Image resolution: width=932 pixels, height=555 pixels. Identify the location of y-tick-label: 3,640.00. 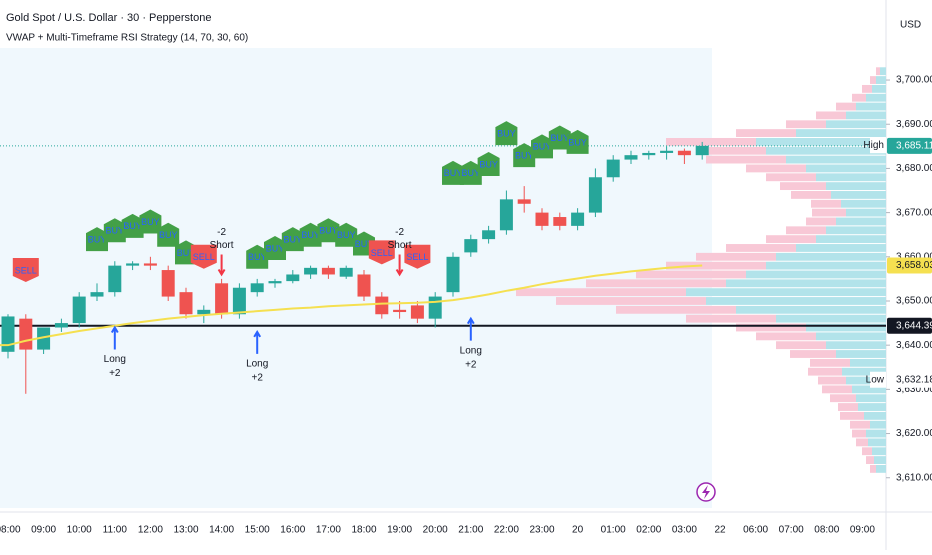
(914, 345).